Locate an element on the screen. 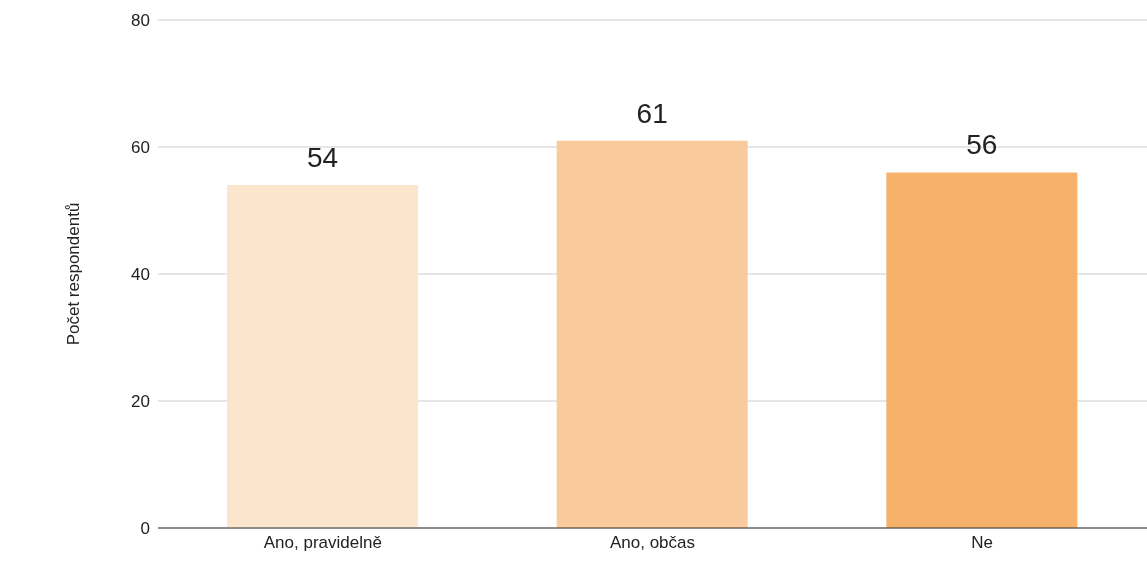 The image size is (1147, 566). x-tick-label: Ano, pravidelně is located at coordinates (322, 543).